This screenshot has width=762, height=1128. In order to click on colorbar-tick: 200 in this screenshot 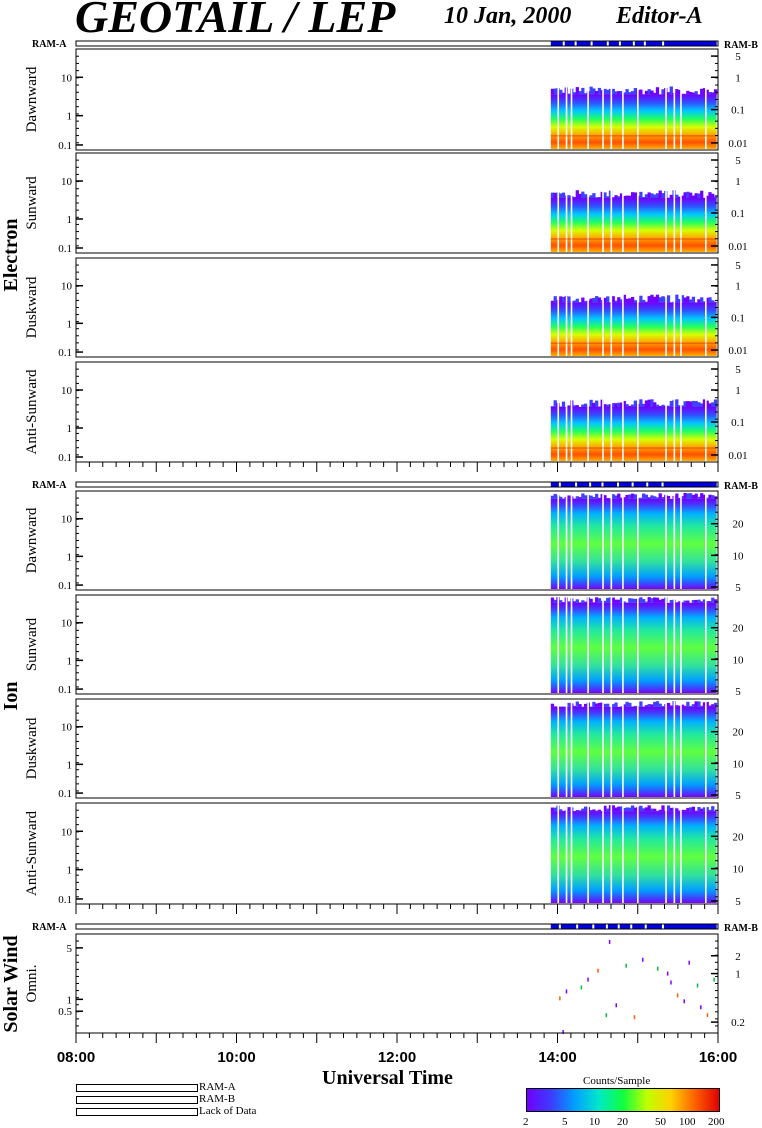, I will do `click(716, 1122)`.